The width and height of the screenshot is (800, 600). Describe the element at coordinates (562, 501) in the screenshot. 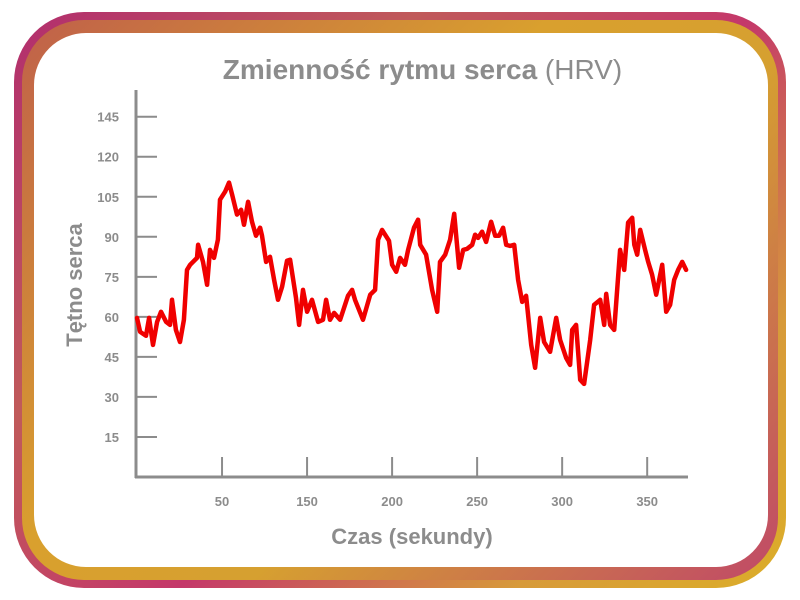

I see `x-tick-label: 300` at that location.